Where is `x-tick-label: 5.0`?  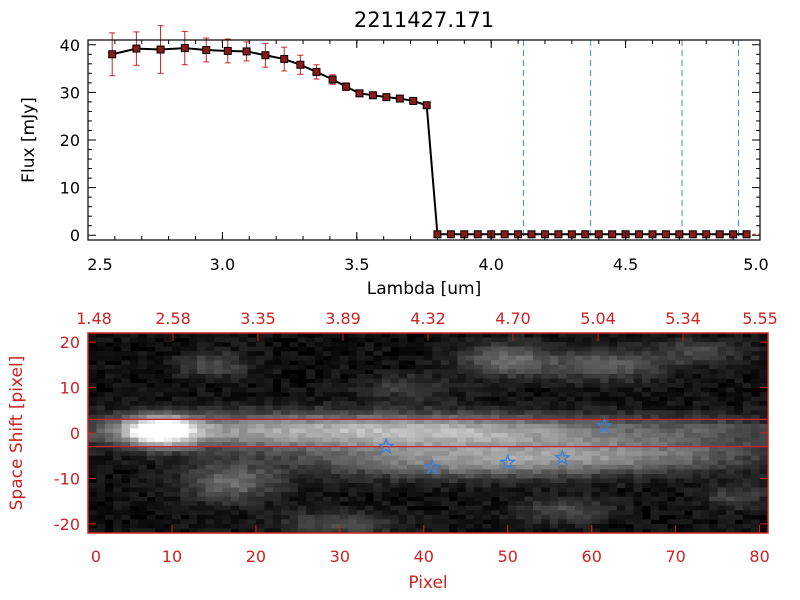
x-tick-label: 5.0 is located at coordinates (755, 264).